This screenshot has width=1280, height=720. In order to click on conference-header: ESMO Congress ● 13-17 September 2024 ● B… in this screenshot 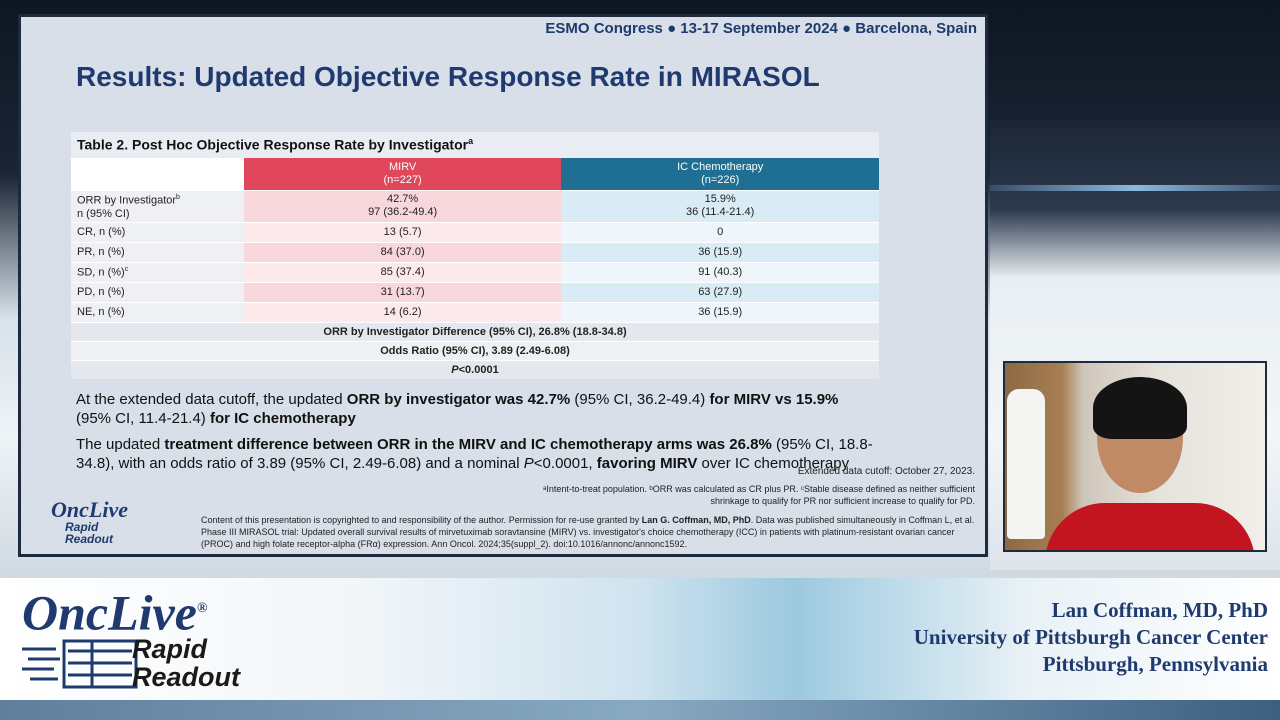, I will do `click(761, 28)`.